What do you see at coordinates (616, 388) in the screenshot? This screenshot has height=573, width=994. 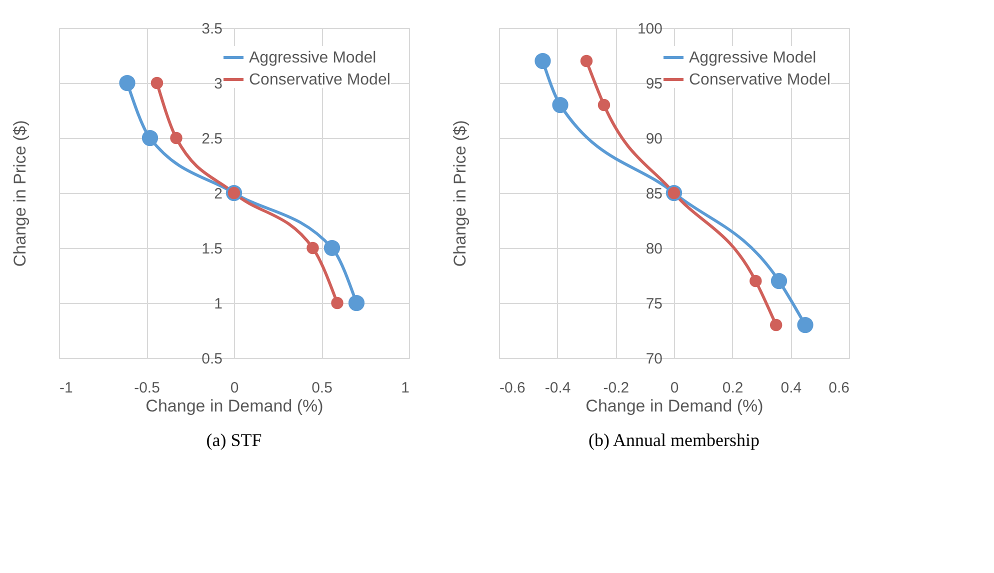 I see `x-tick-label: -0.2` at bounding box center [616, 388].